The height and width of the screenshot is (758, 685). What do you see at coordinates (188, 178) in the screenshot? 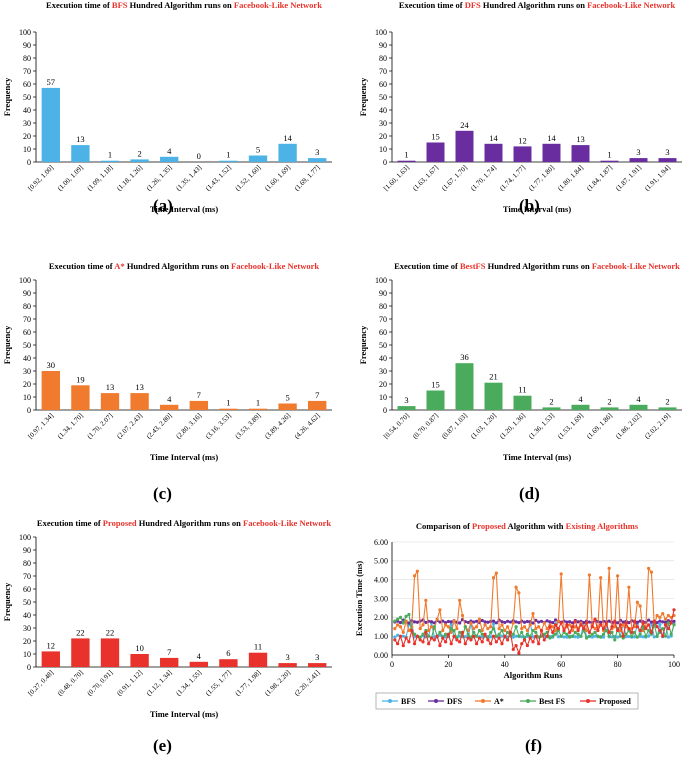
I see `x-tick-label: (1.35, 1.43]` at bounding box center [188, 178].